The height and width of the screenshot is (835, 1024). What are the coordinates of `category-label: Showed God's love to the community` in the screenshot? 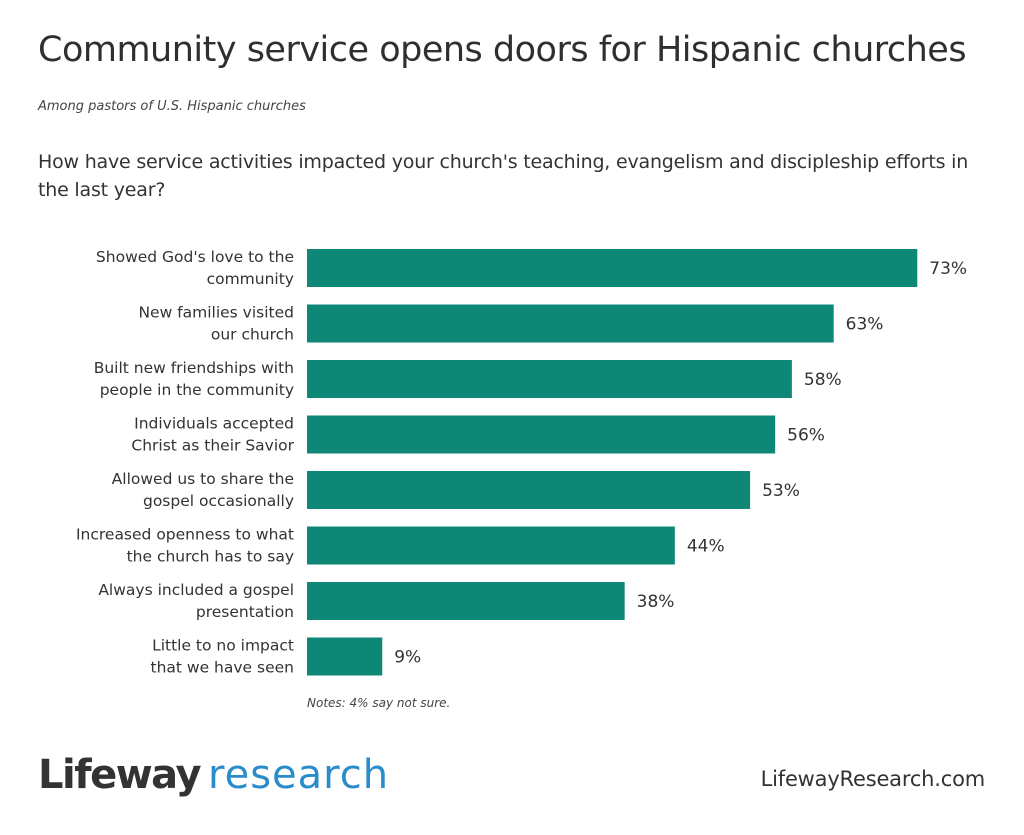 It's located at (195, 268).